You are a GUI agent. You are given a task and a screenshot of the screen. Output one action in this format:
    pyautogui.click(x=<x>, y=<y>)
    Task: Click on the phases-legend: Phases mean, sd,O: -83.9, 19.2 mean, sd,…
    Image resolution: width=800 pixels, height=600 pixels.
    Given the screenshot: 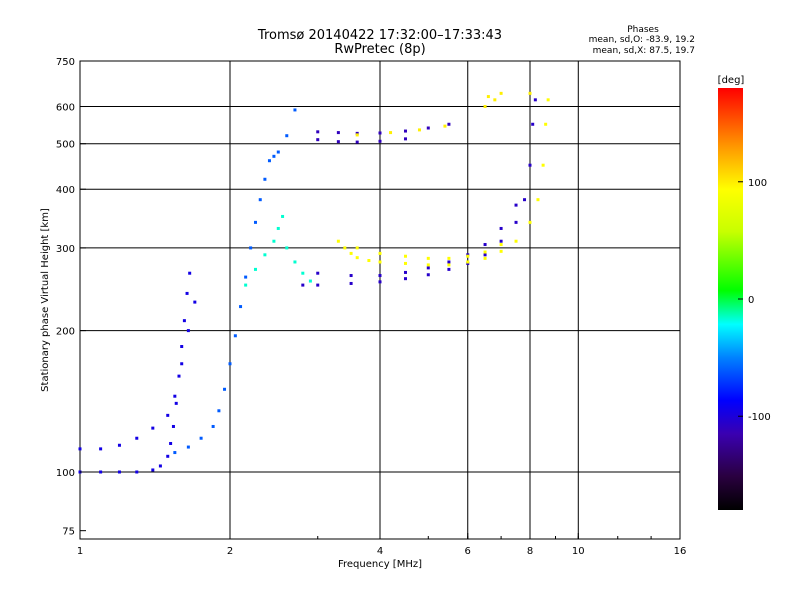 What is the action you would take?
    pyautogui.click(x=642, y=40)
    